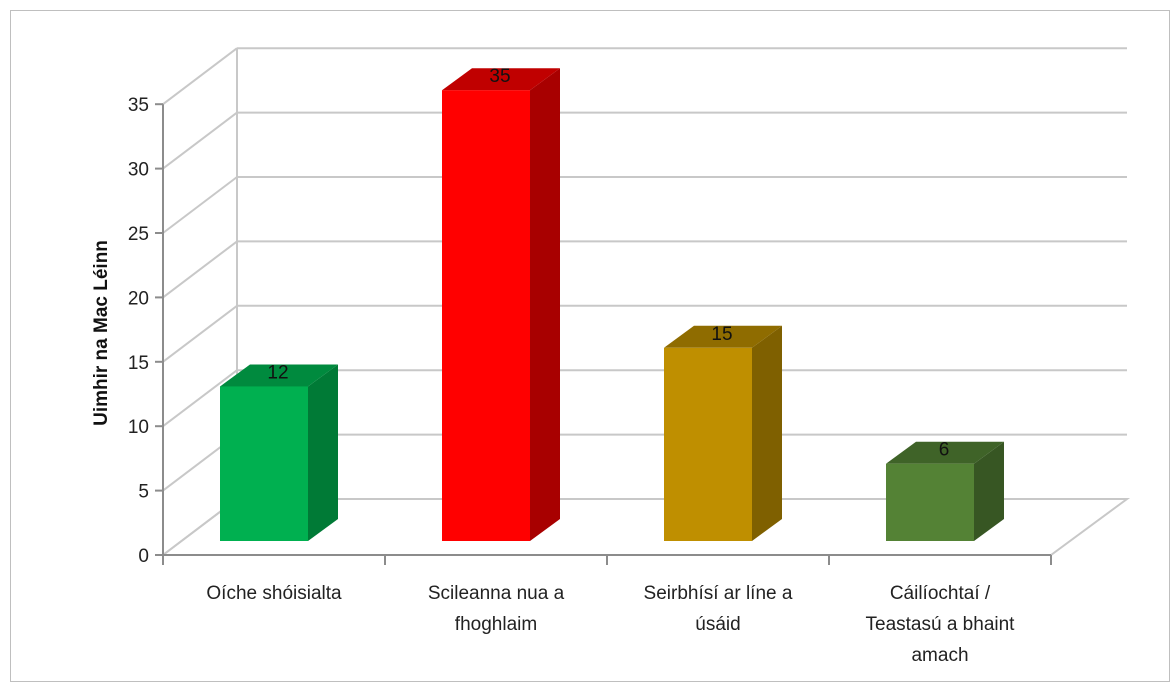 This screenshot has height=686, width=1173. Describe the element at coordinates (941, 624) in the screenshot. I see `x-category-label: Cáilíochtaí / Teastasú a bhaint amach` at that location.